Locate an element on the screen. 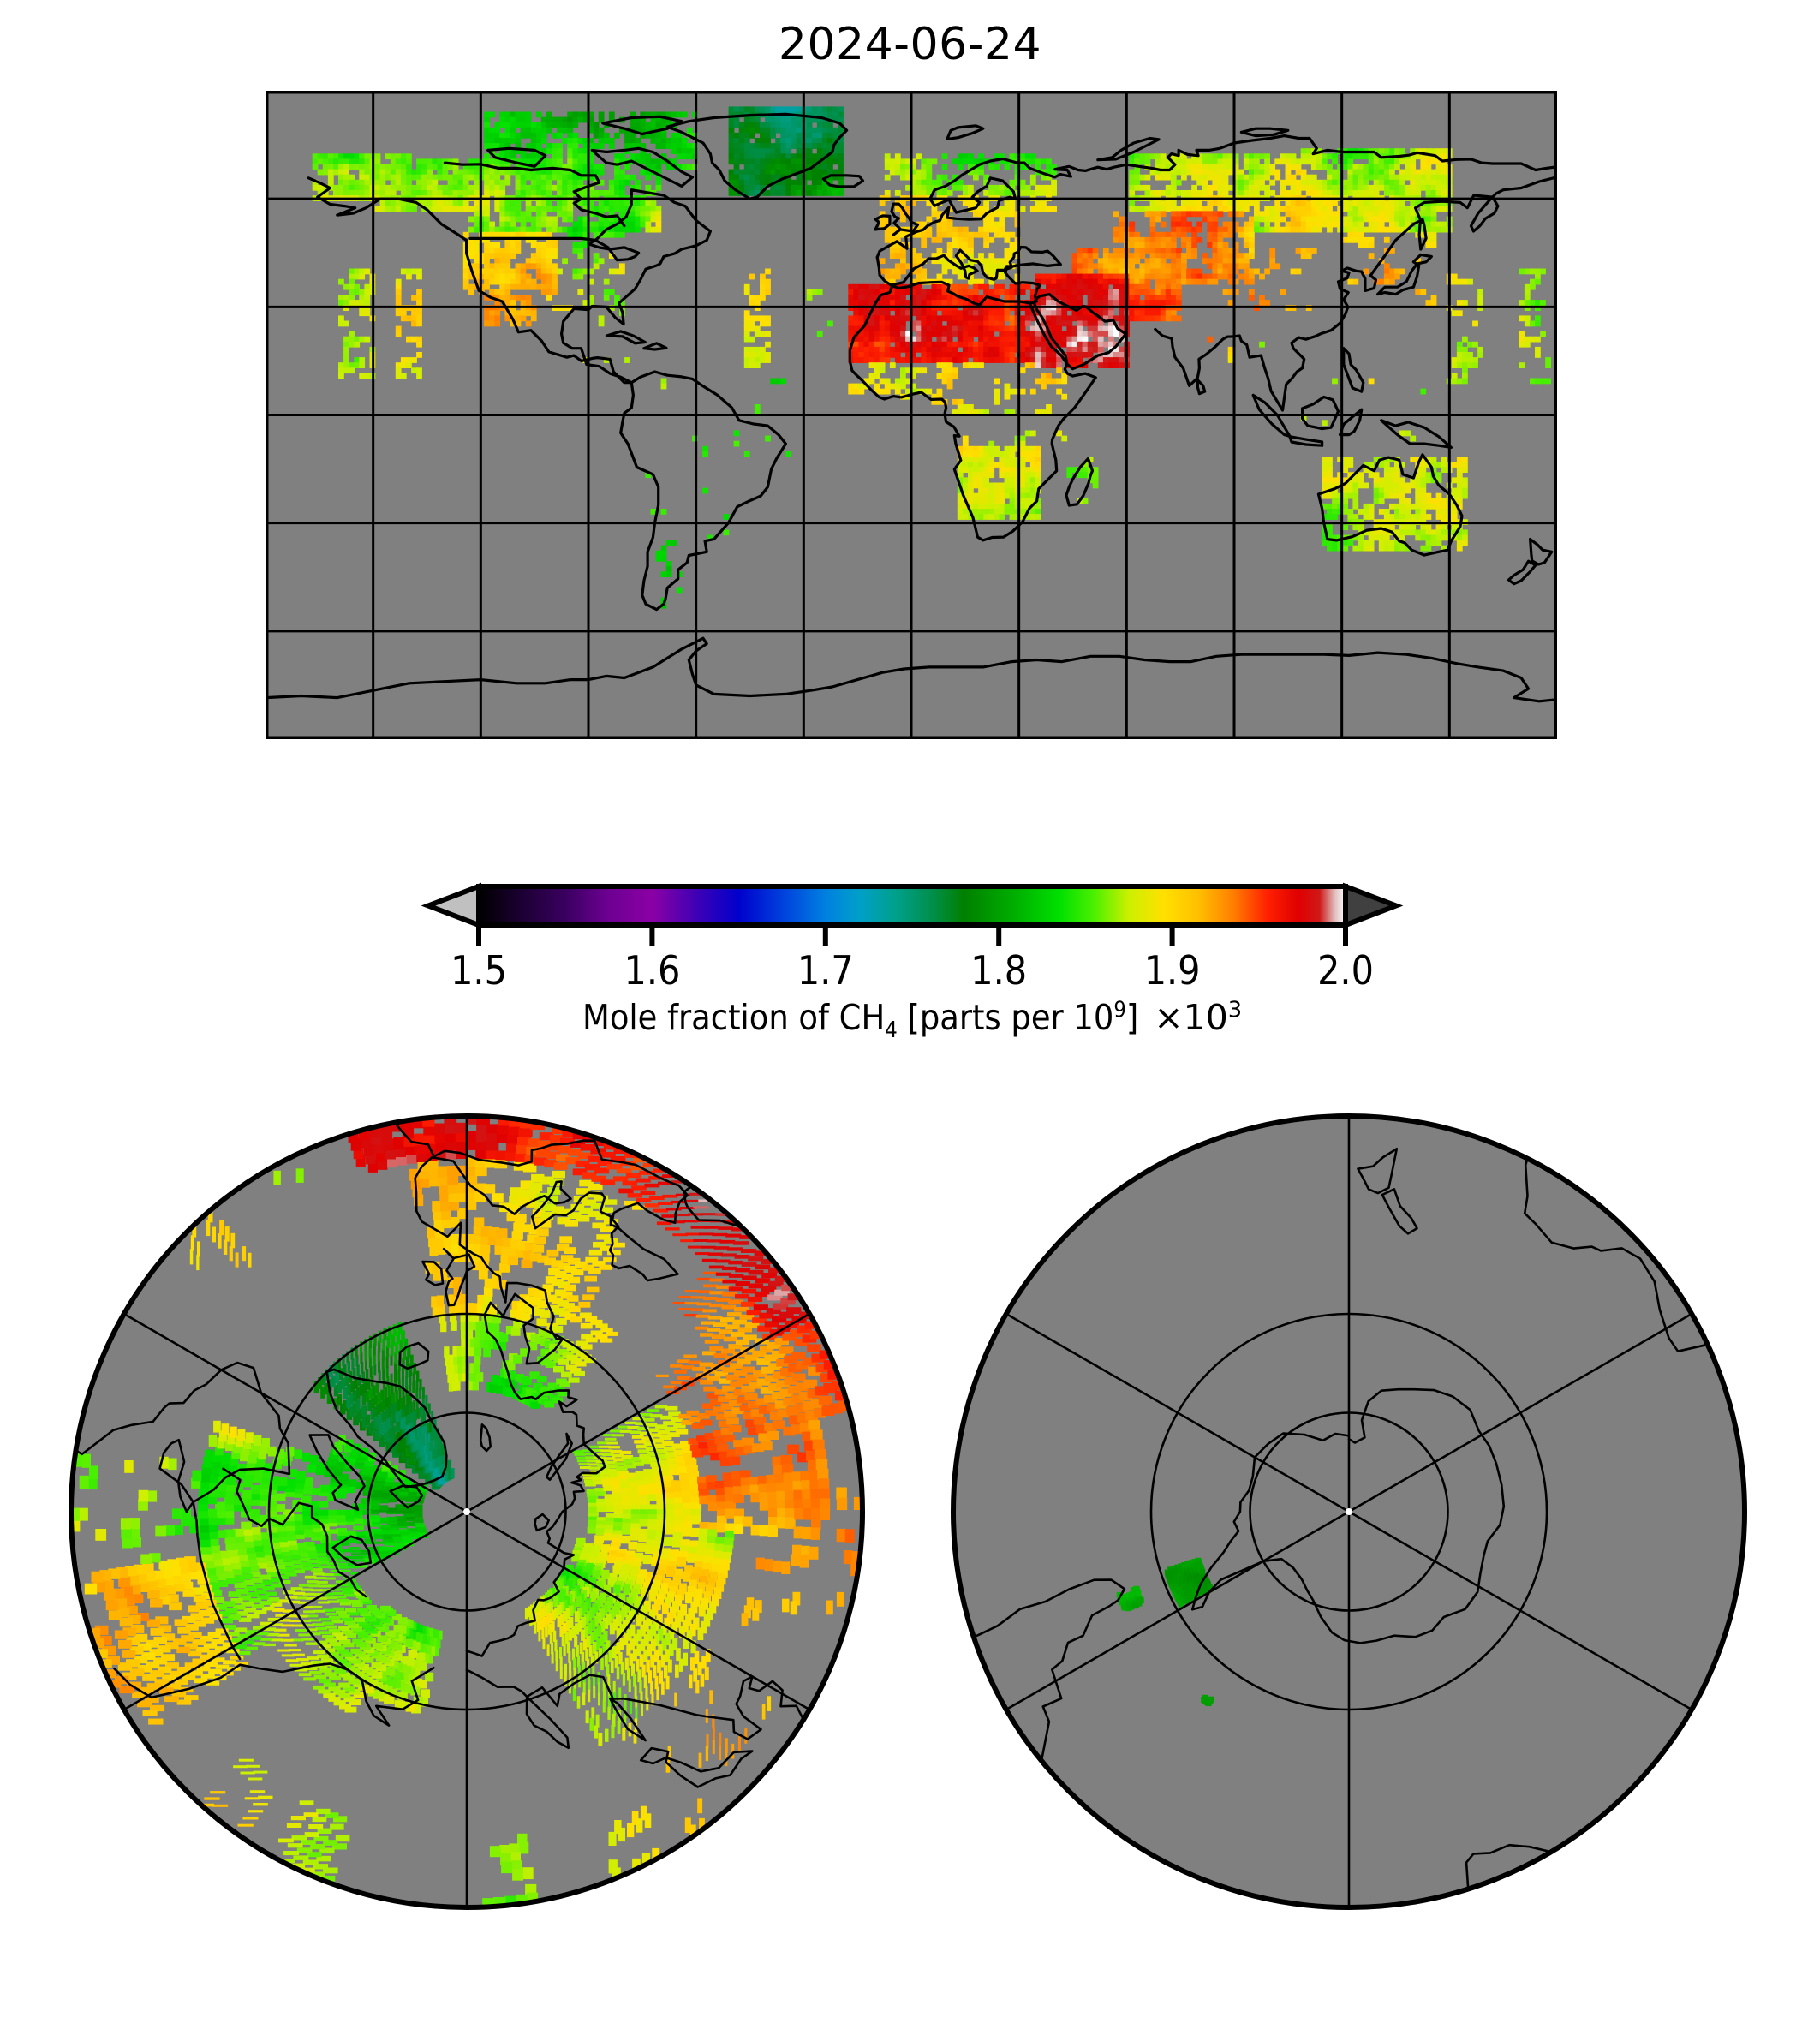 This screenshot has width=1820, height=2023. south-polar-gridlines is located at coordinates (1348, 1511).